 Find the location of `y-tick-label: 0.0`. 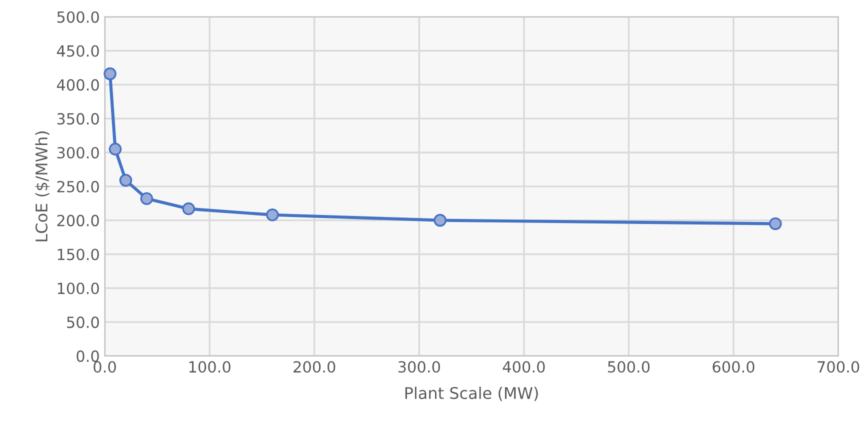

y-tick-label: 0.0 is located at coordinates (87, 356).